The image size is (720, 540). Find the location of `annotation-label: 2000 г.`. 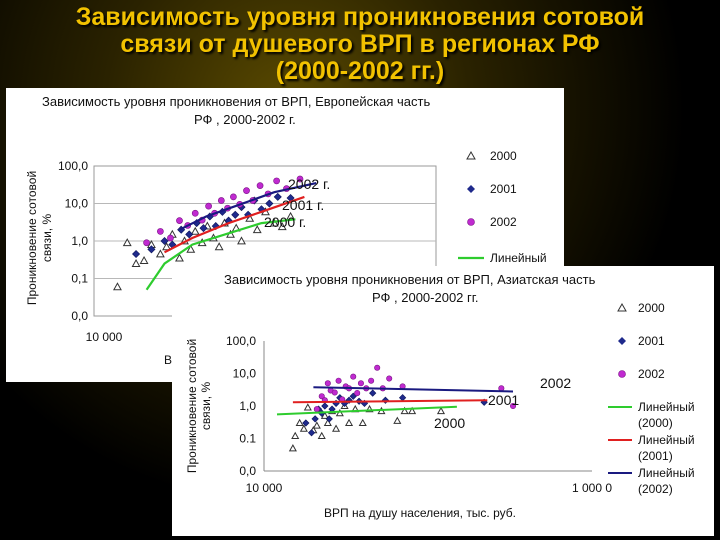

annotation-label: 2000 г. is located at coordinates (285, 222).